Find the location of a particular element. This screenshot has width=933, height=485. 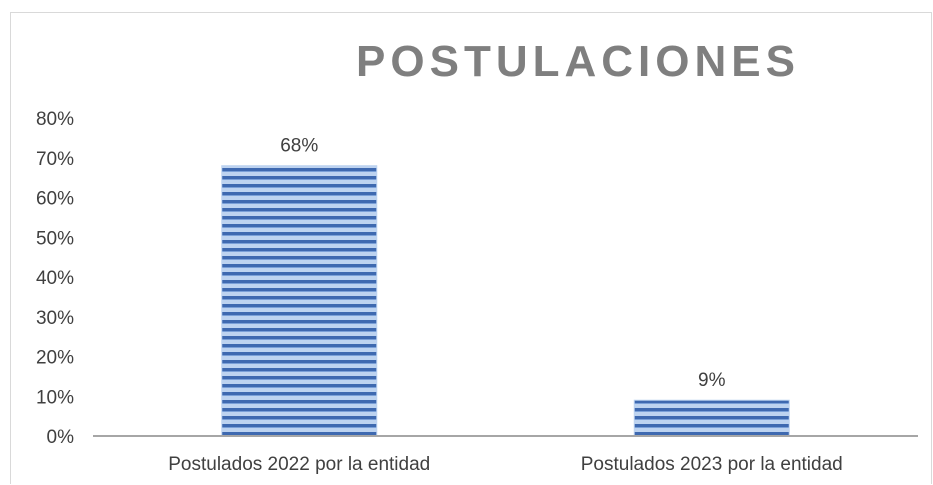

y-tick-label: 70% is located at coordinates (55, 159).